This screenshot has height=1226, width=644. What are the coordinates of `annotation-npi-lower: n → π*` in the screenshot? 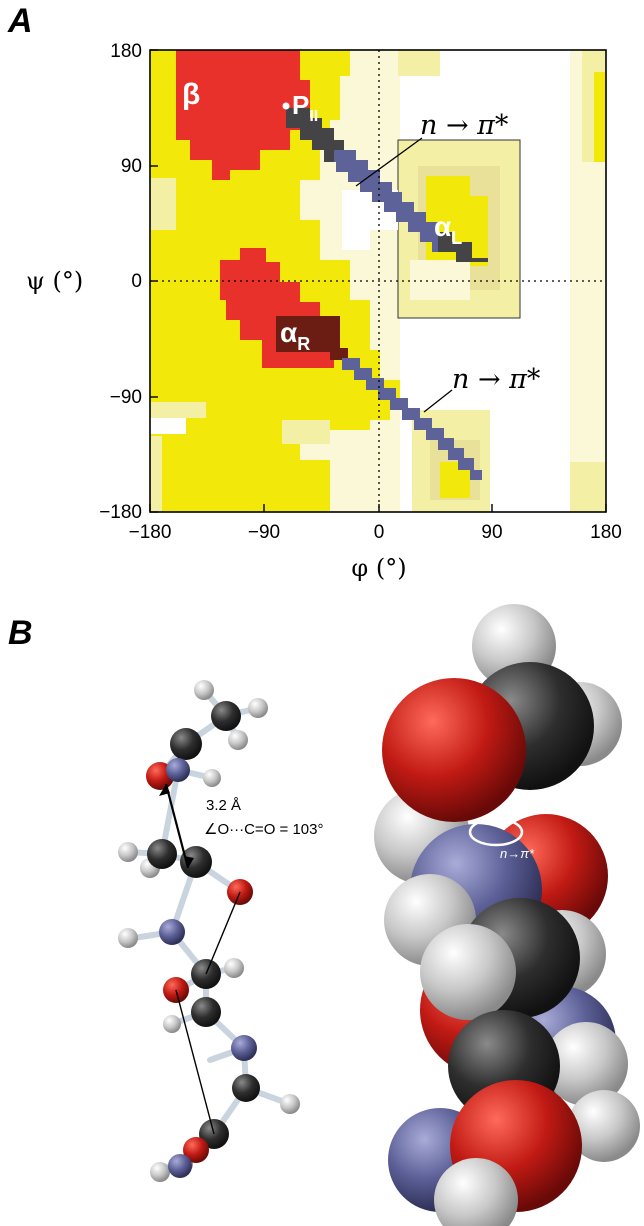 It's located at (496, 379).